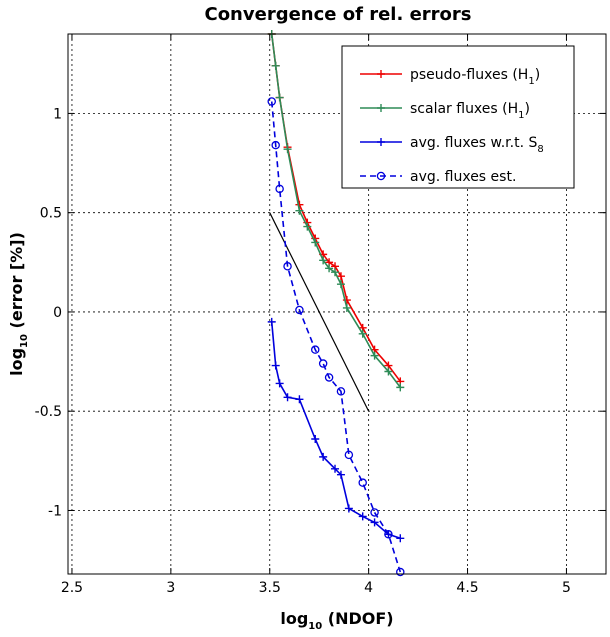  What do you see at coordinates (24, 341) in the screenshot?
I see `y-axis-label-sub: 10` at bounding box center [24, 341].